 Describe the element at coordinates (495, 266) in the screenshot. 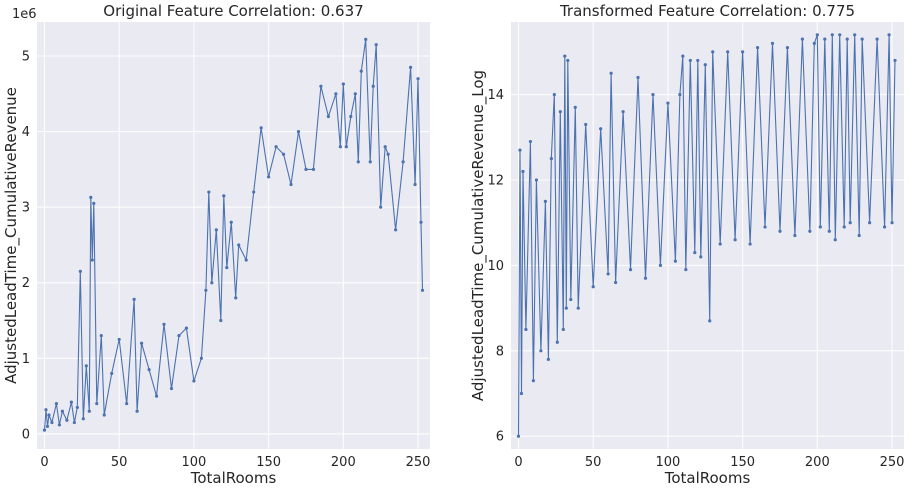

I see `y-tick-label: 10` at that location.